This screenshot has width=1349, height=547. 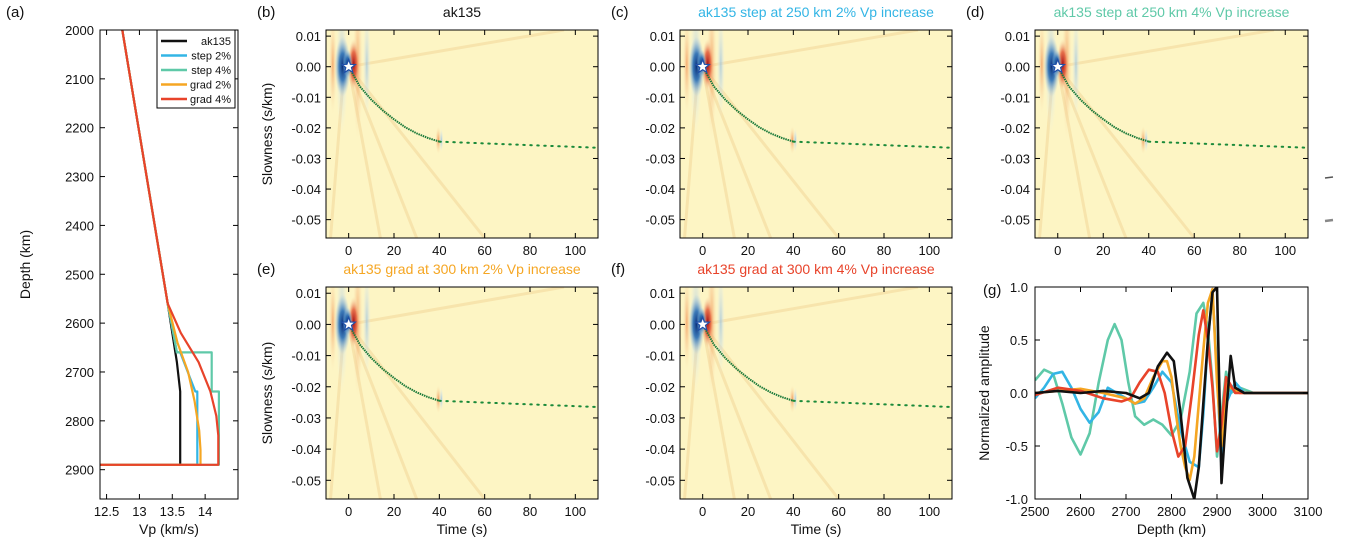 What do you see at coordinates (160, 248) in the screenshot?
I see `series-line-grad-4-` at bounding box center [160, 248].